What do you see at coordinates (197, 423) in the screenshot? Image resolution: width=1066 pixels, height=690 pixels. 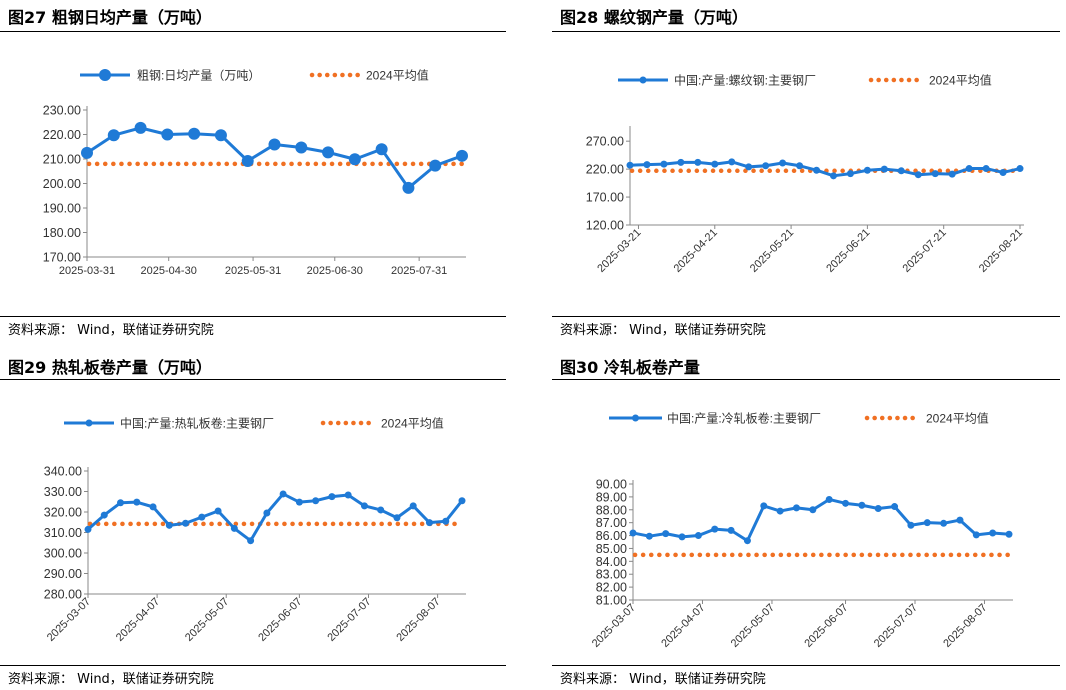 I see `legend-series-label: 中国:产量:热轧板卷:主要钢厂` at bounding box center [197, 423].